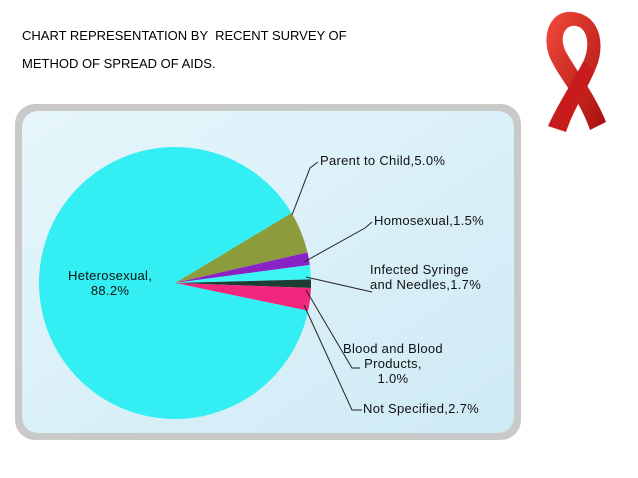 The height and width of the screenshot is (478, 638). I want to click on value-label: 1.5%, so click(469, 220).